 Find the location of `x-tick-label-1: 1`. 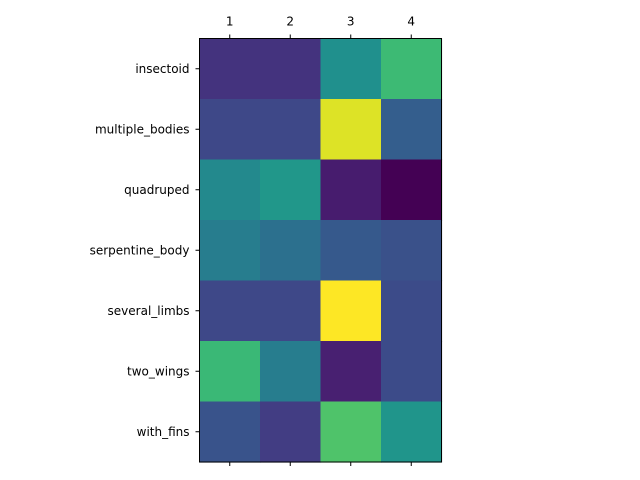

x-tick-label-1: 1 is located at coordinates (230, 22).